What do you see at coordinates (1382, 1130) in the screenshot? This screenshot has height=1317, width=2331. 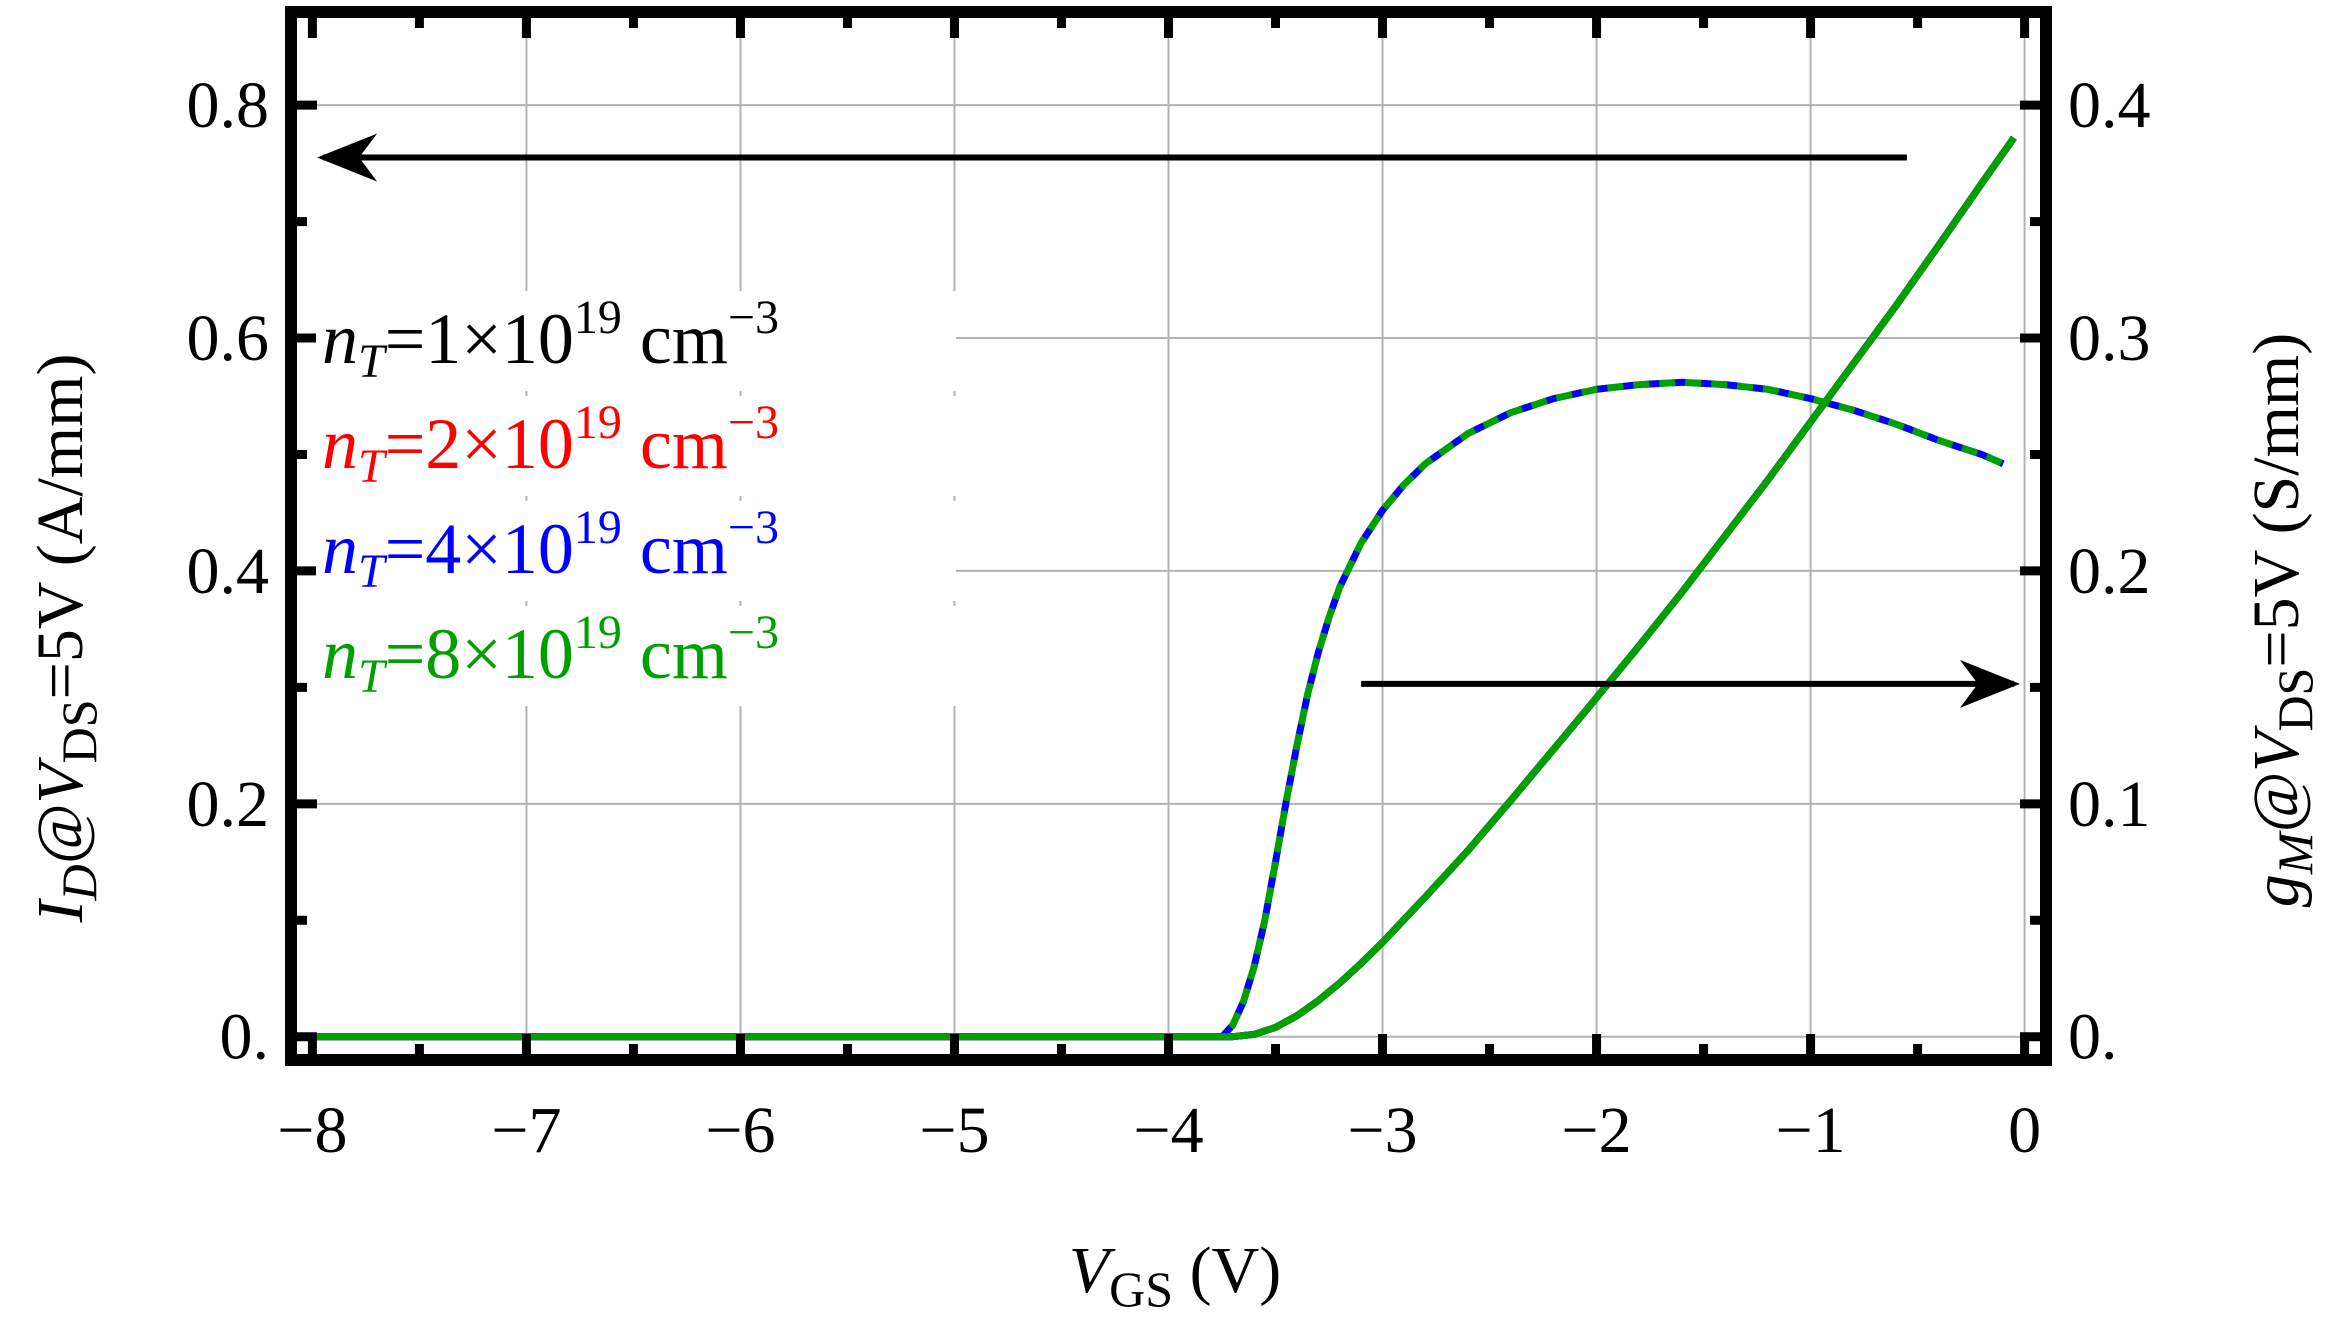 I see `x-tick-label: −3` at bounding box center [1382, 1130].